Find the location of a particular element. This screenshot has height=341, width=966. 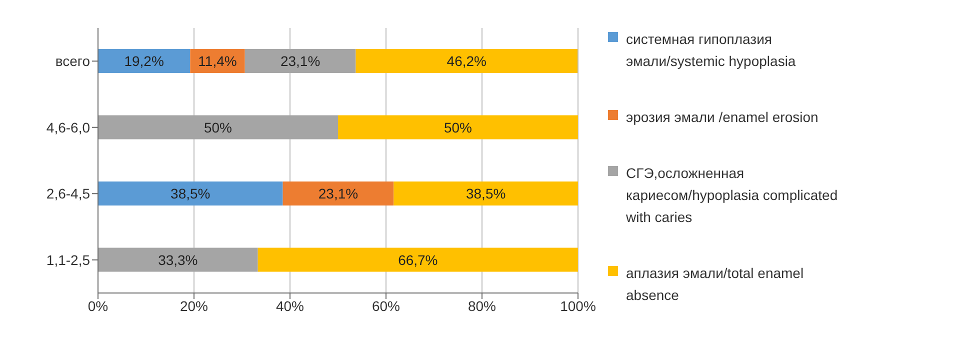

x-tick-label: 40% is located at coordinates (290, 306).